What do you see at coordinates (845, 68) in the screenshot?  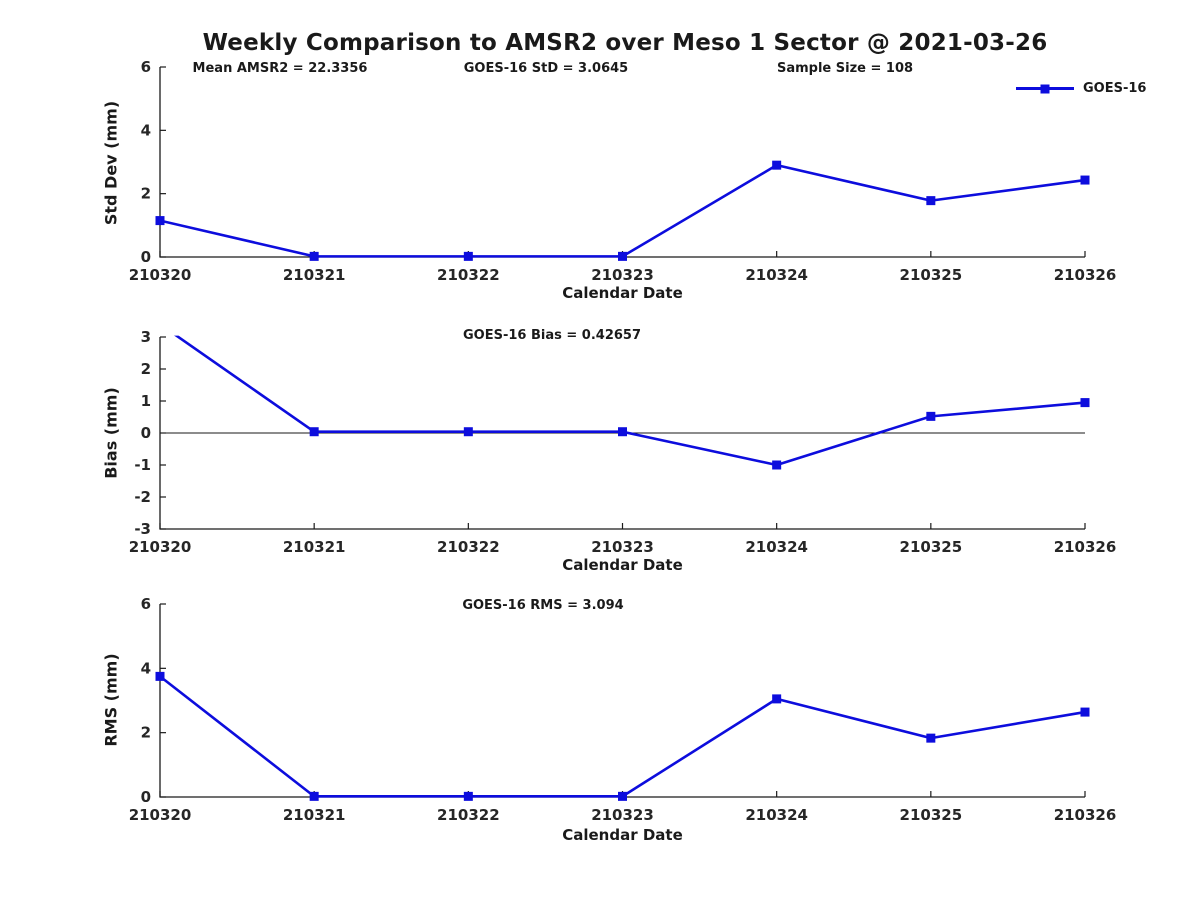 I see `stat-sample-size: Sample Size = 108` at bounding box center [845, 68].